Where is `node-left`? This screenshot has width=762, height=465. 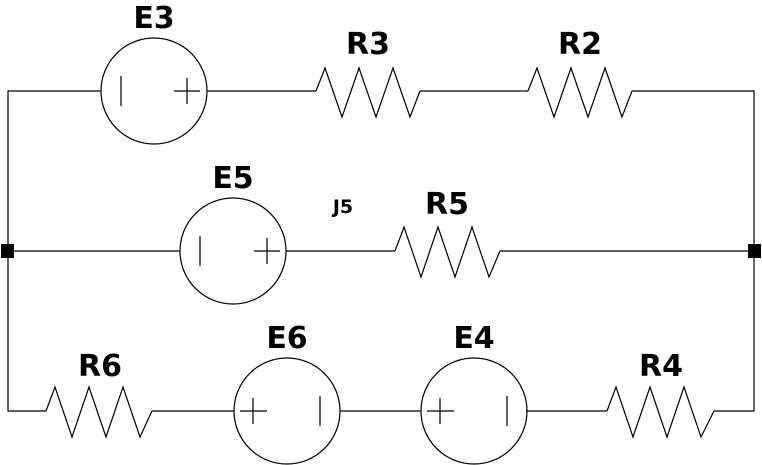
node-left is located at coordinates (7, 251).